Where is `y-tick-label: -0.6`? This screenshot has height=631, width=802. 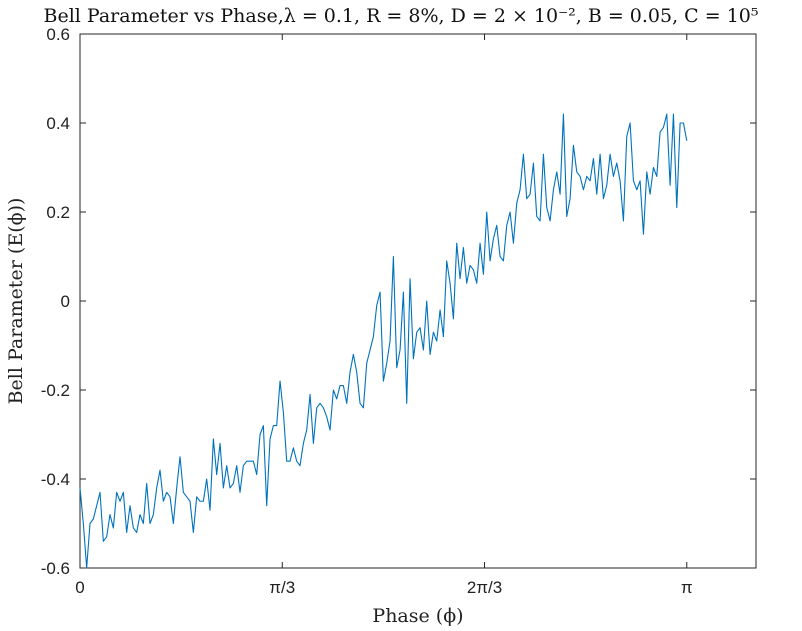
y-tick-label: -0.6 is located at coordinates (55, 568).